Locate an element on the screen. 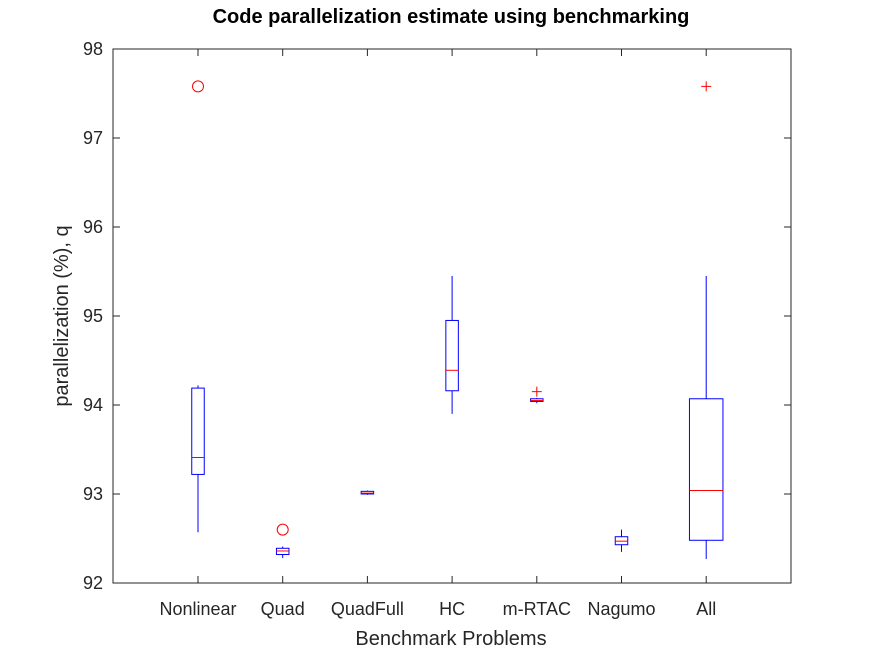 The width and height of the screenshot is (874, 655). x-tick-label: QuadFull is located at coordinates (367, 609).